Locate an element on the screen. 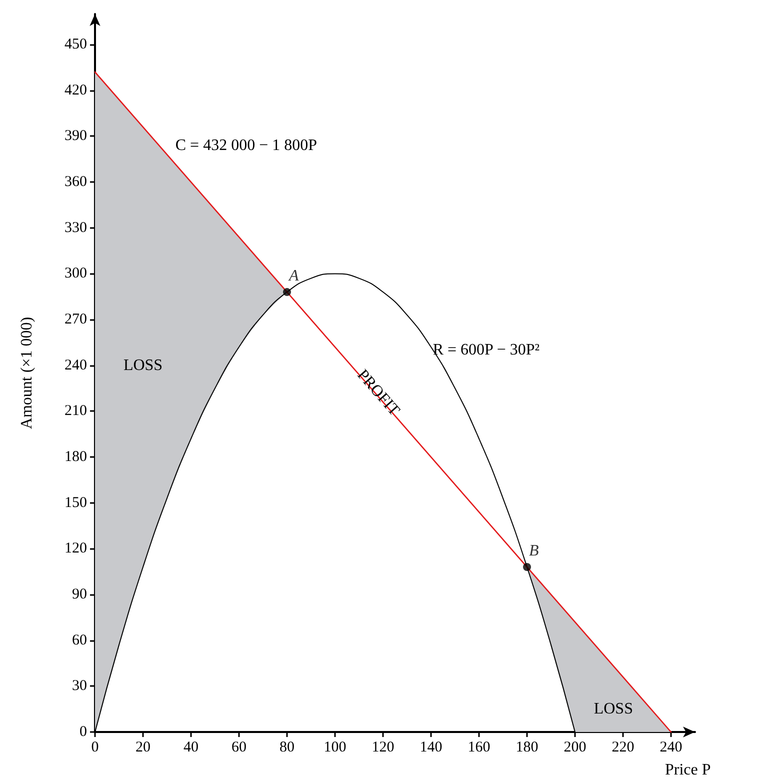 This screenshot has width=781, height=778. y-tick-label: 60 is located at coordinates (79, 640).